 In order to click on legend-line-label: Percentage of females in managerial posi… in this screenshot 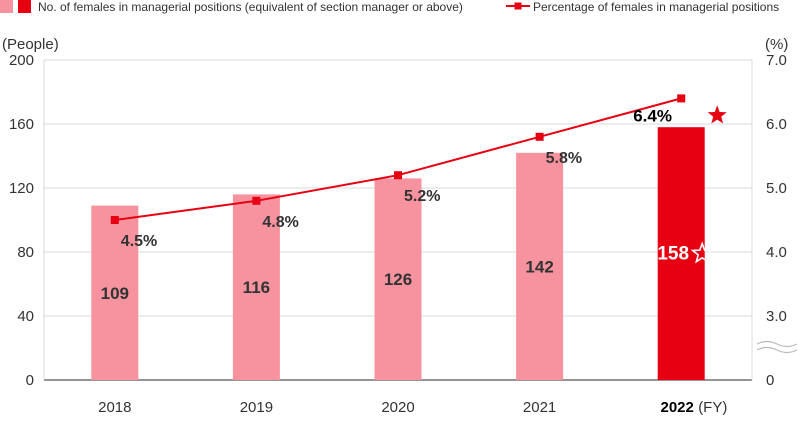, I will do `click(656, 7)`.